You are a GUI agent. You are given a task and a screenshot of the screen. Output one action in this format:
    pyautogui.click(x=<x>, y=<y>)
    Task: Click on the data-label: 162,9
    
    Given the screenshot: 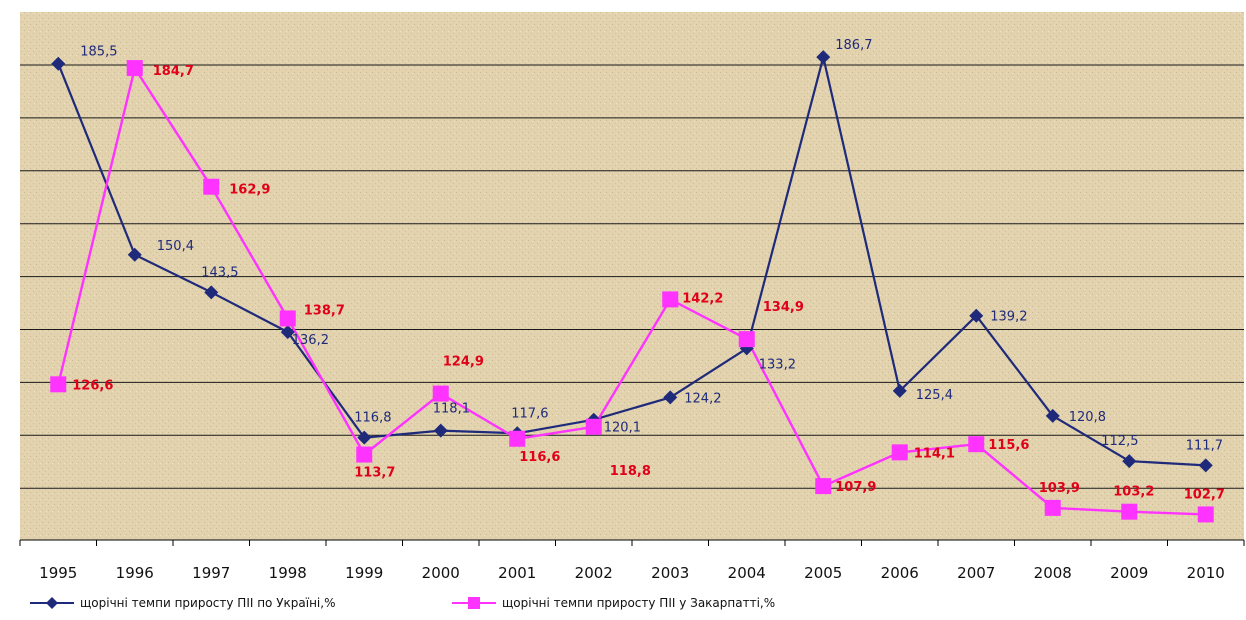 What is the action you would take?
    pyautogui.click(x=249, y=190)
    